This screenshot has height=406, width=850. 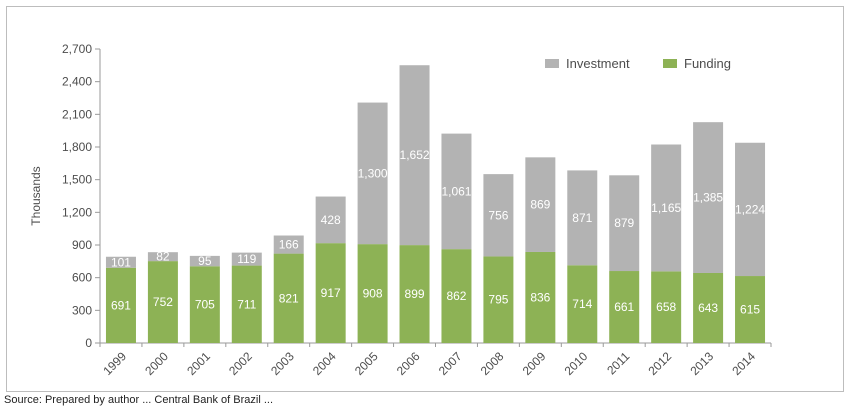 I want to click on x-tick-label: 2001, so click(x=198, y=363).